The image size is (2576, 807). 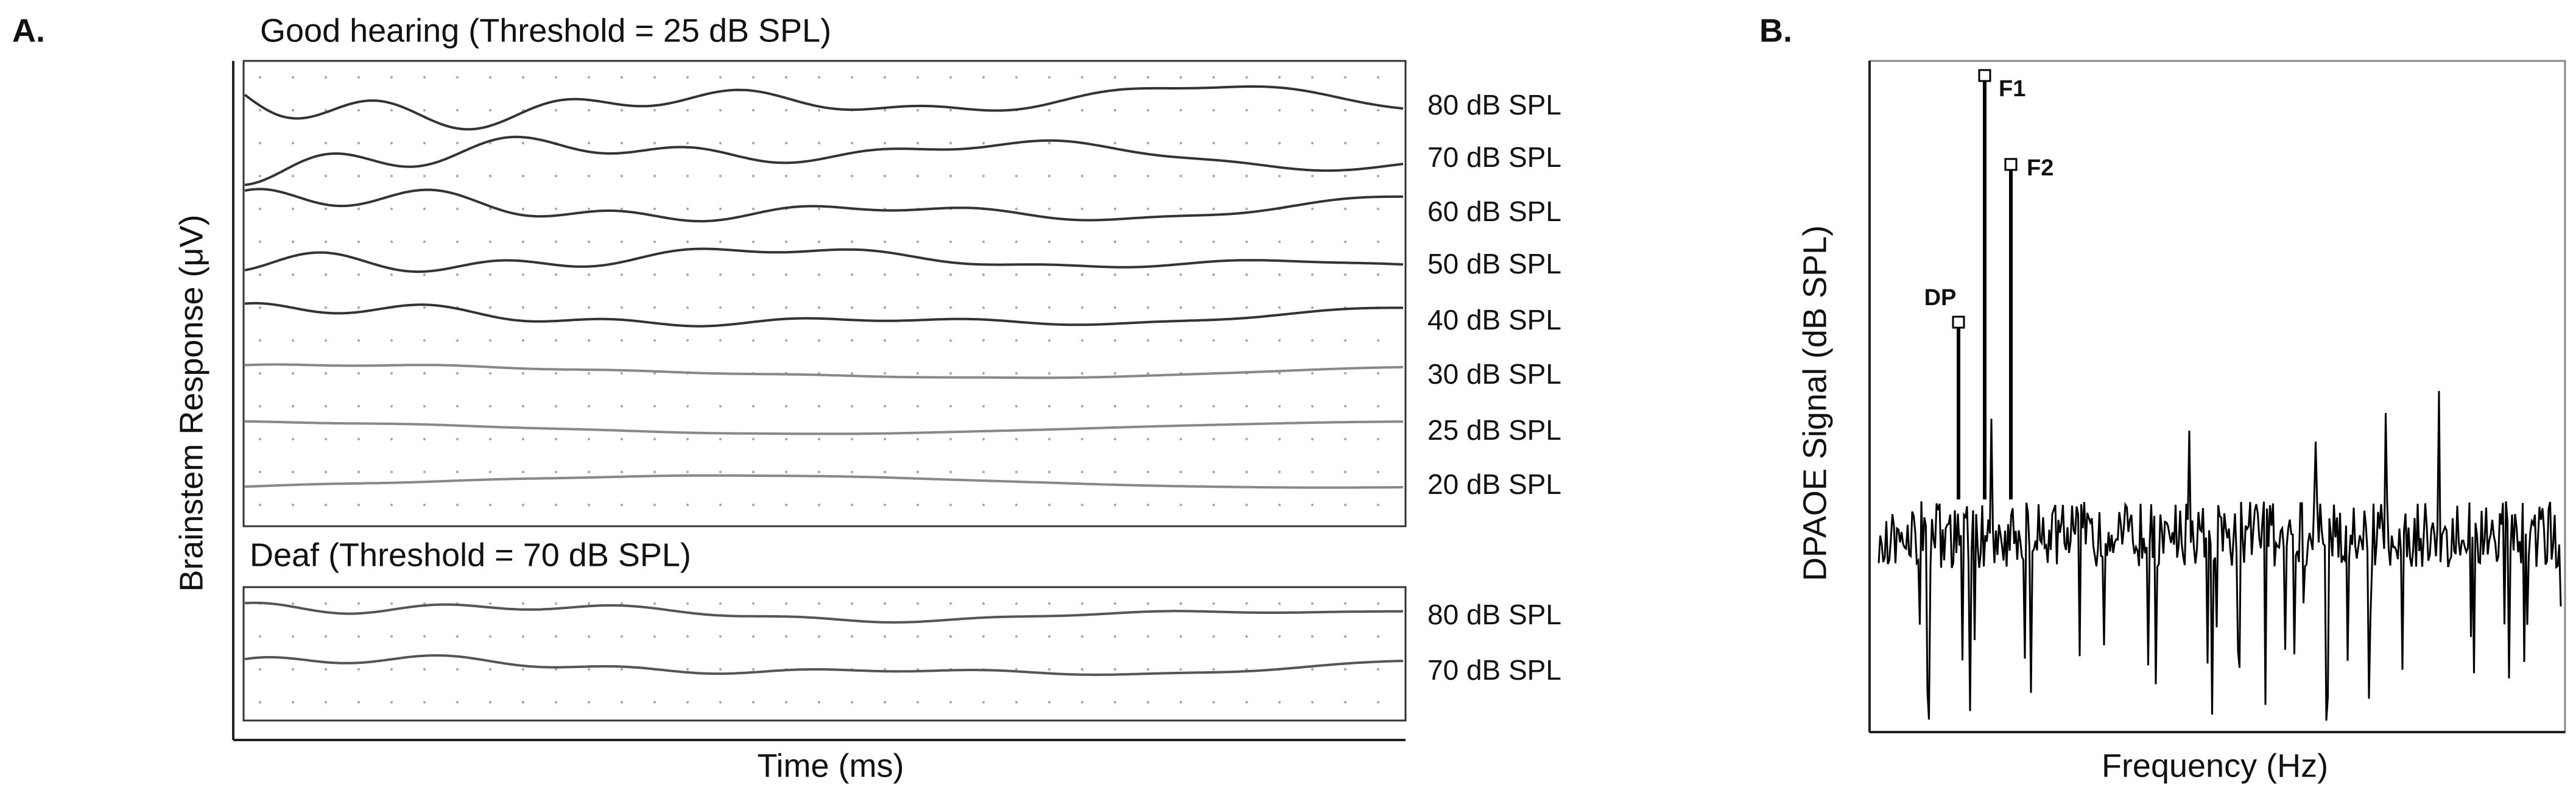 What do you see at coordinates (1494, 484) in the screenshot?
I see `trace-label: 20 dB SPL` at bounding box center [1494, 484].